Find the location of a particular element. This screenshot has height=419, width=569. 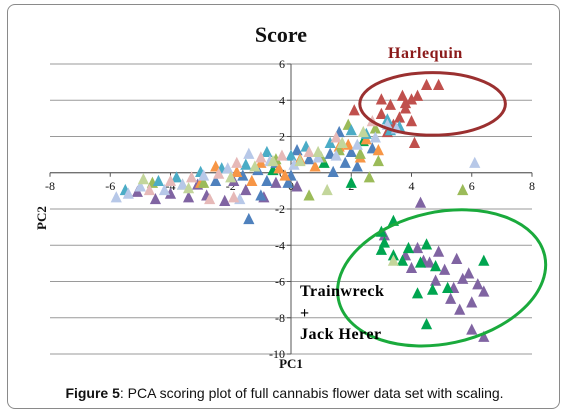

x-tick-label: -6 is located at coordinates (110, 186).